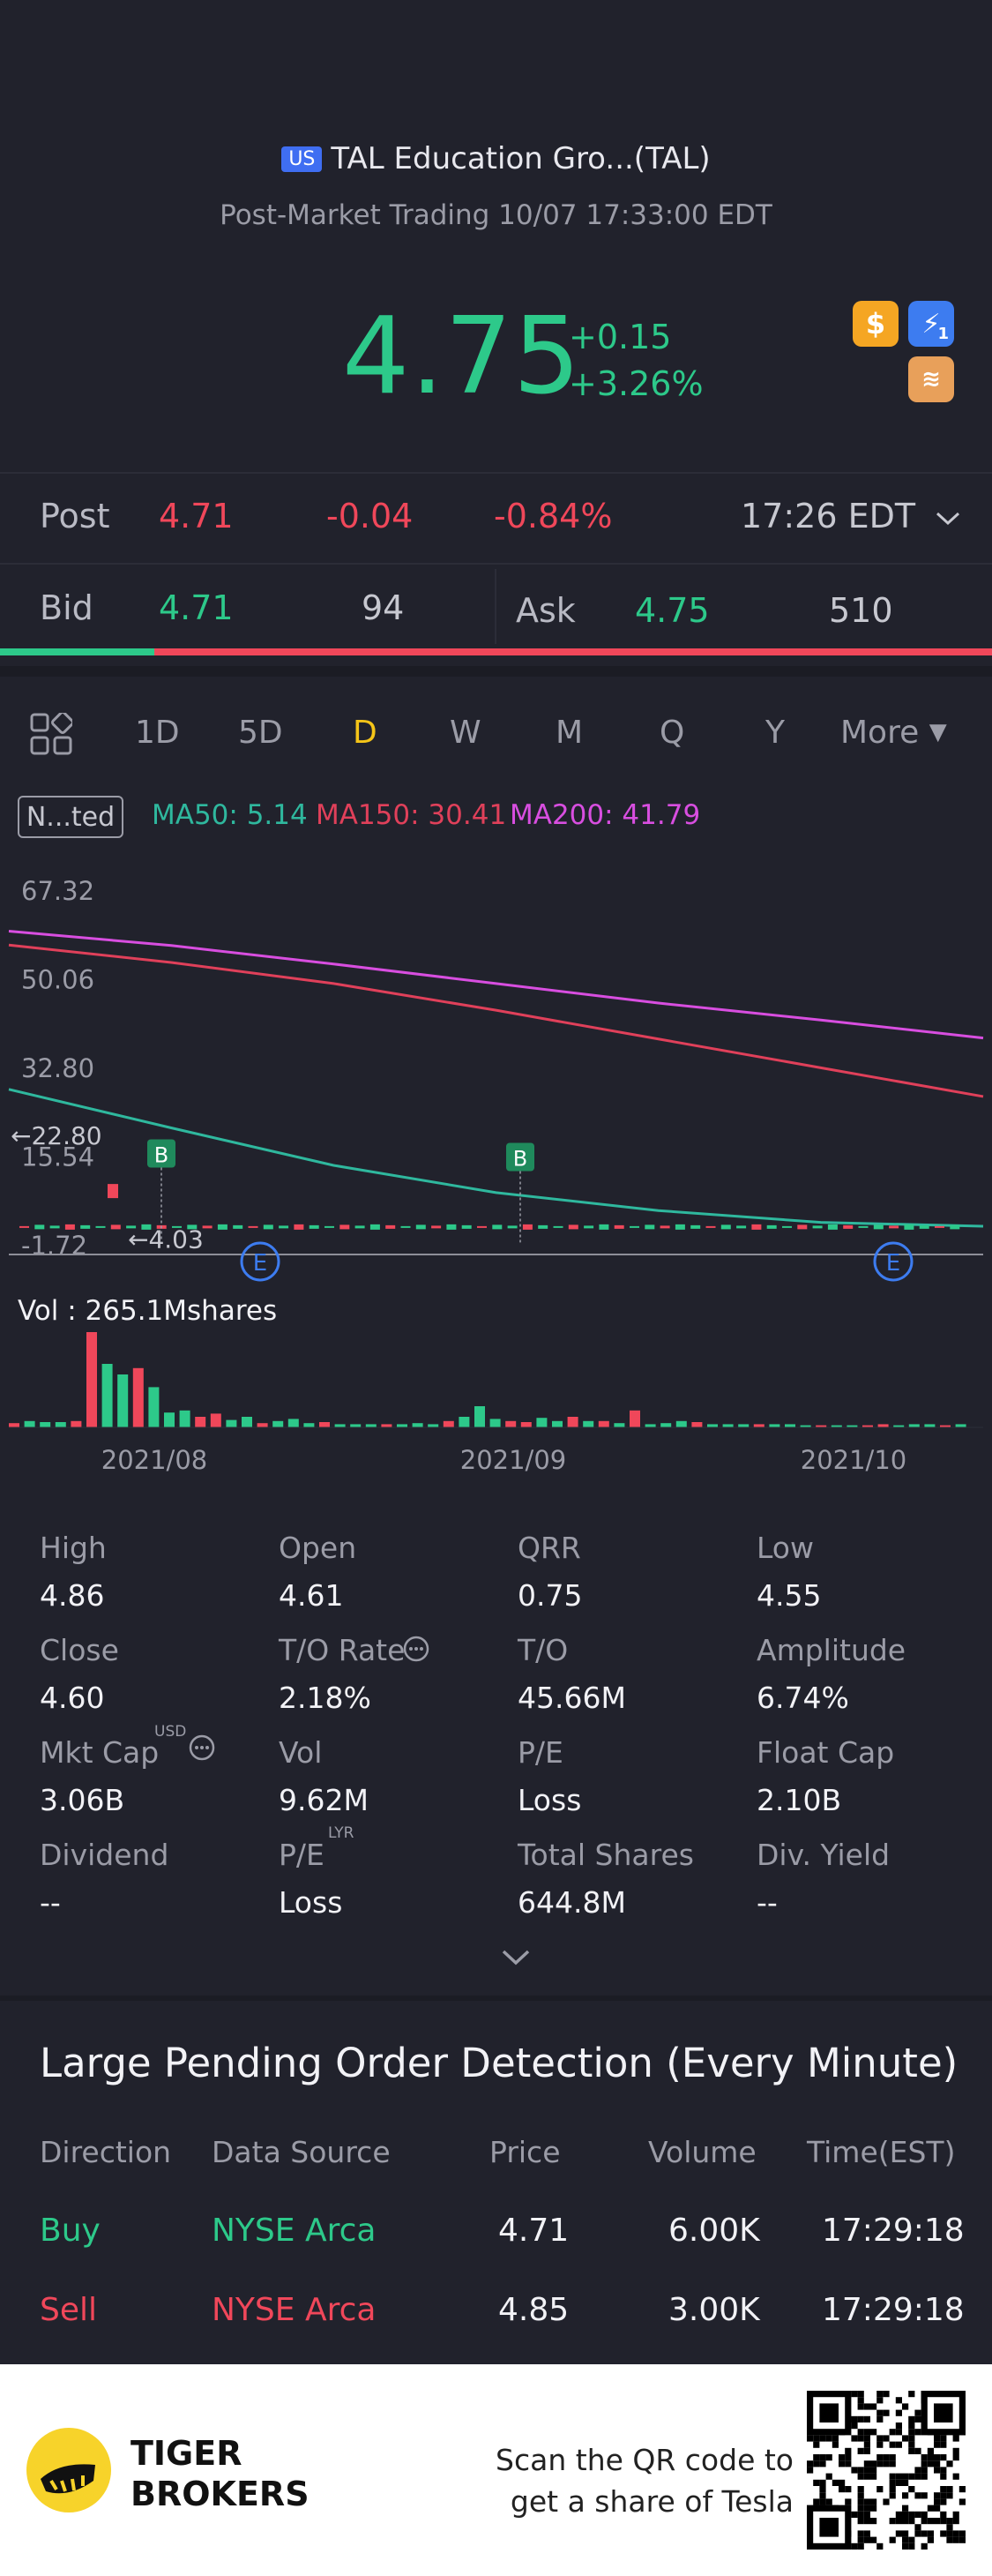 This screenshot has height=2576, width=992. What do you see at coordinates (260, 733) in the screenshot?
I see `tab-5d: 5D` at bounding box center [260, 733].